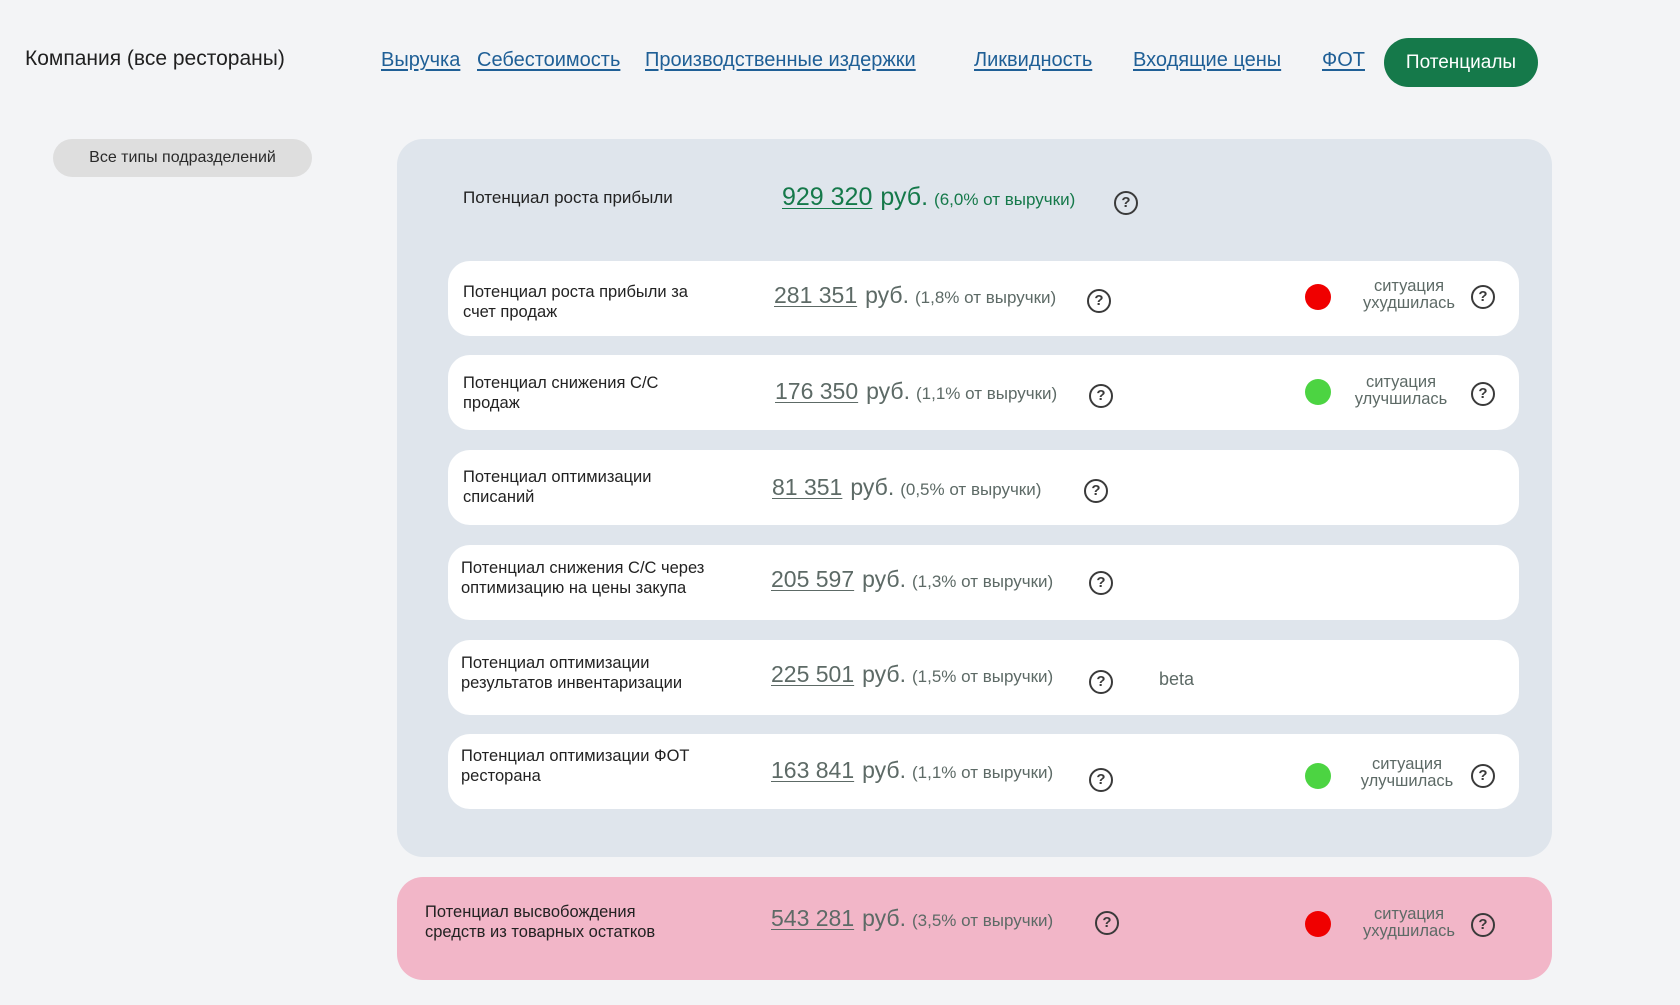  I want to click on nav-incoming-prices: Входящие цены, so click(1207, 60).